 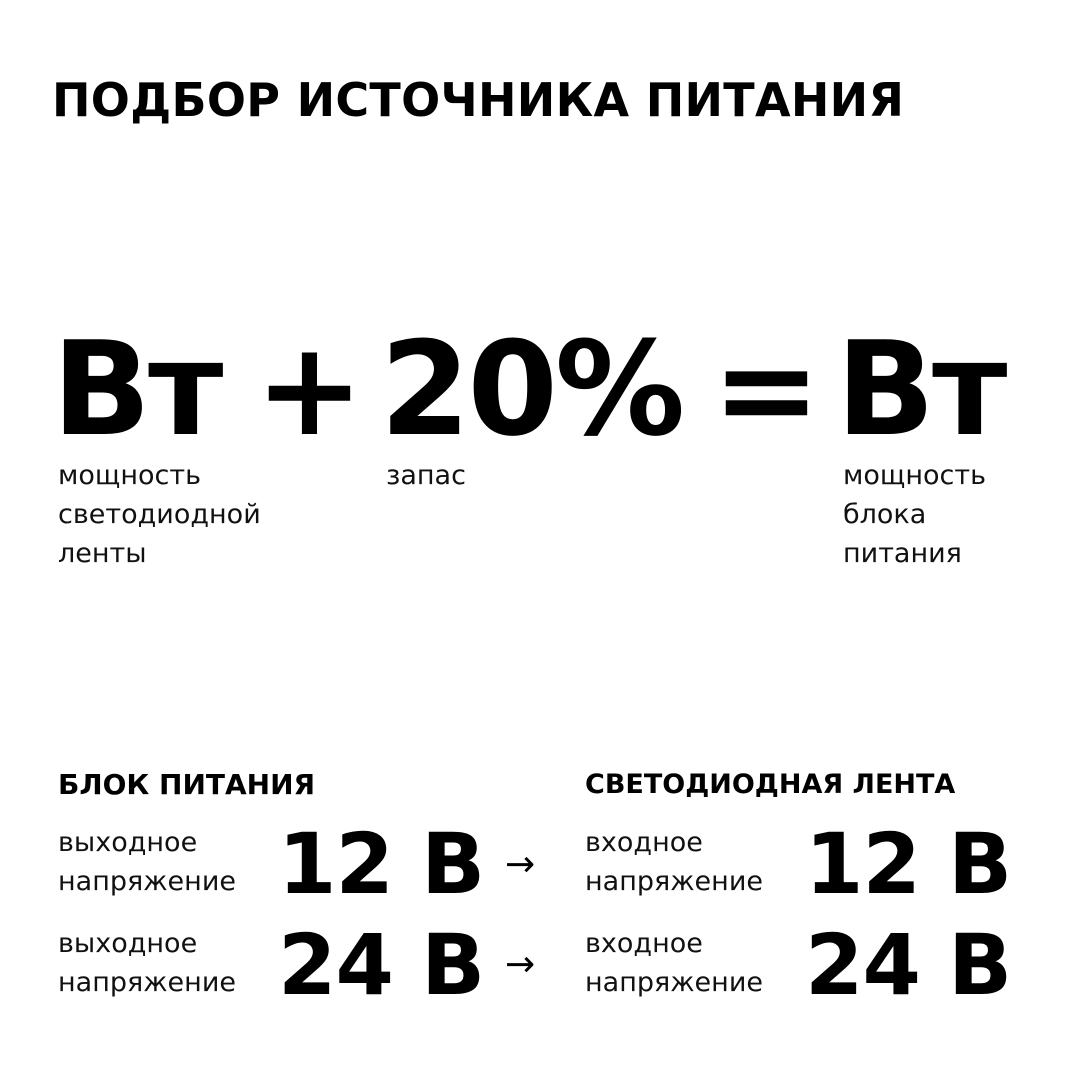 What do you see at coordinates (921, 389) in the screenshot?
I see `power-supply-watts: Вт` at bounding box center [921, 389].